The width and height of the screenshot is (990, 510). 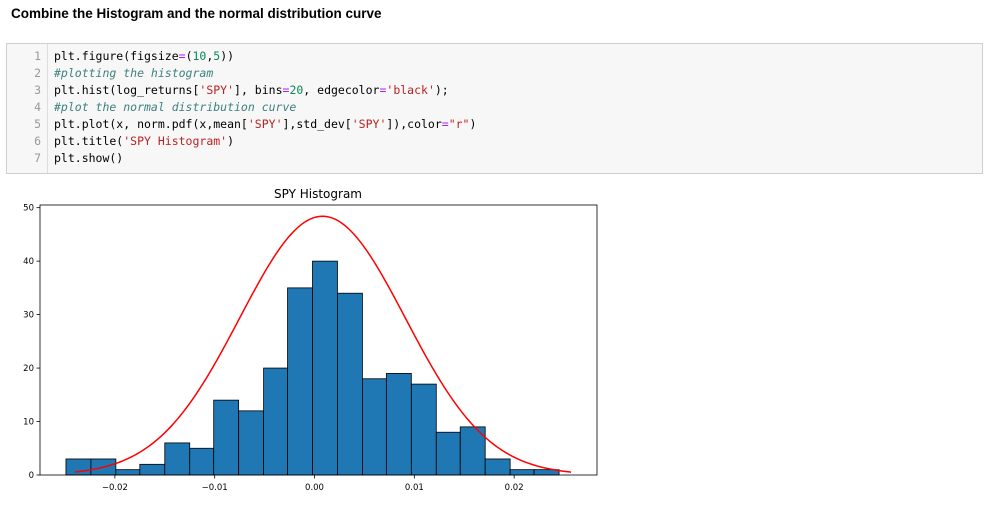 What do you see at coordinates (37, 90) in the screenshot?
I see `line-number: 3` at bounding box center [37, 90].